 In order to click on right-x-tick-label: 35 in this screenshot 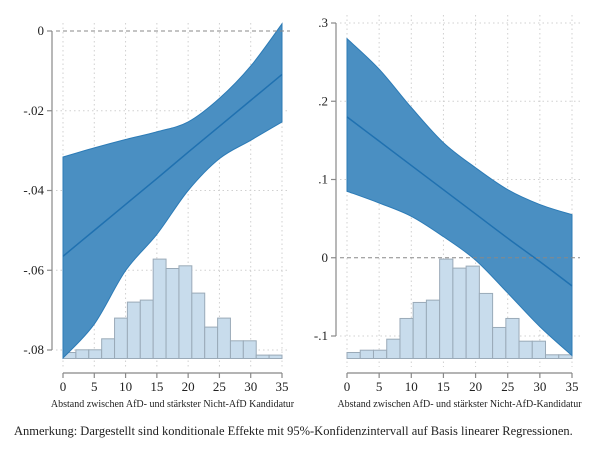, I will do `click(572, 386)`.